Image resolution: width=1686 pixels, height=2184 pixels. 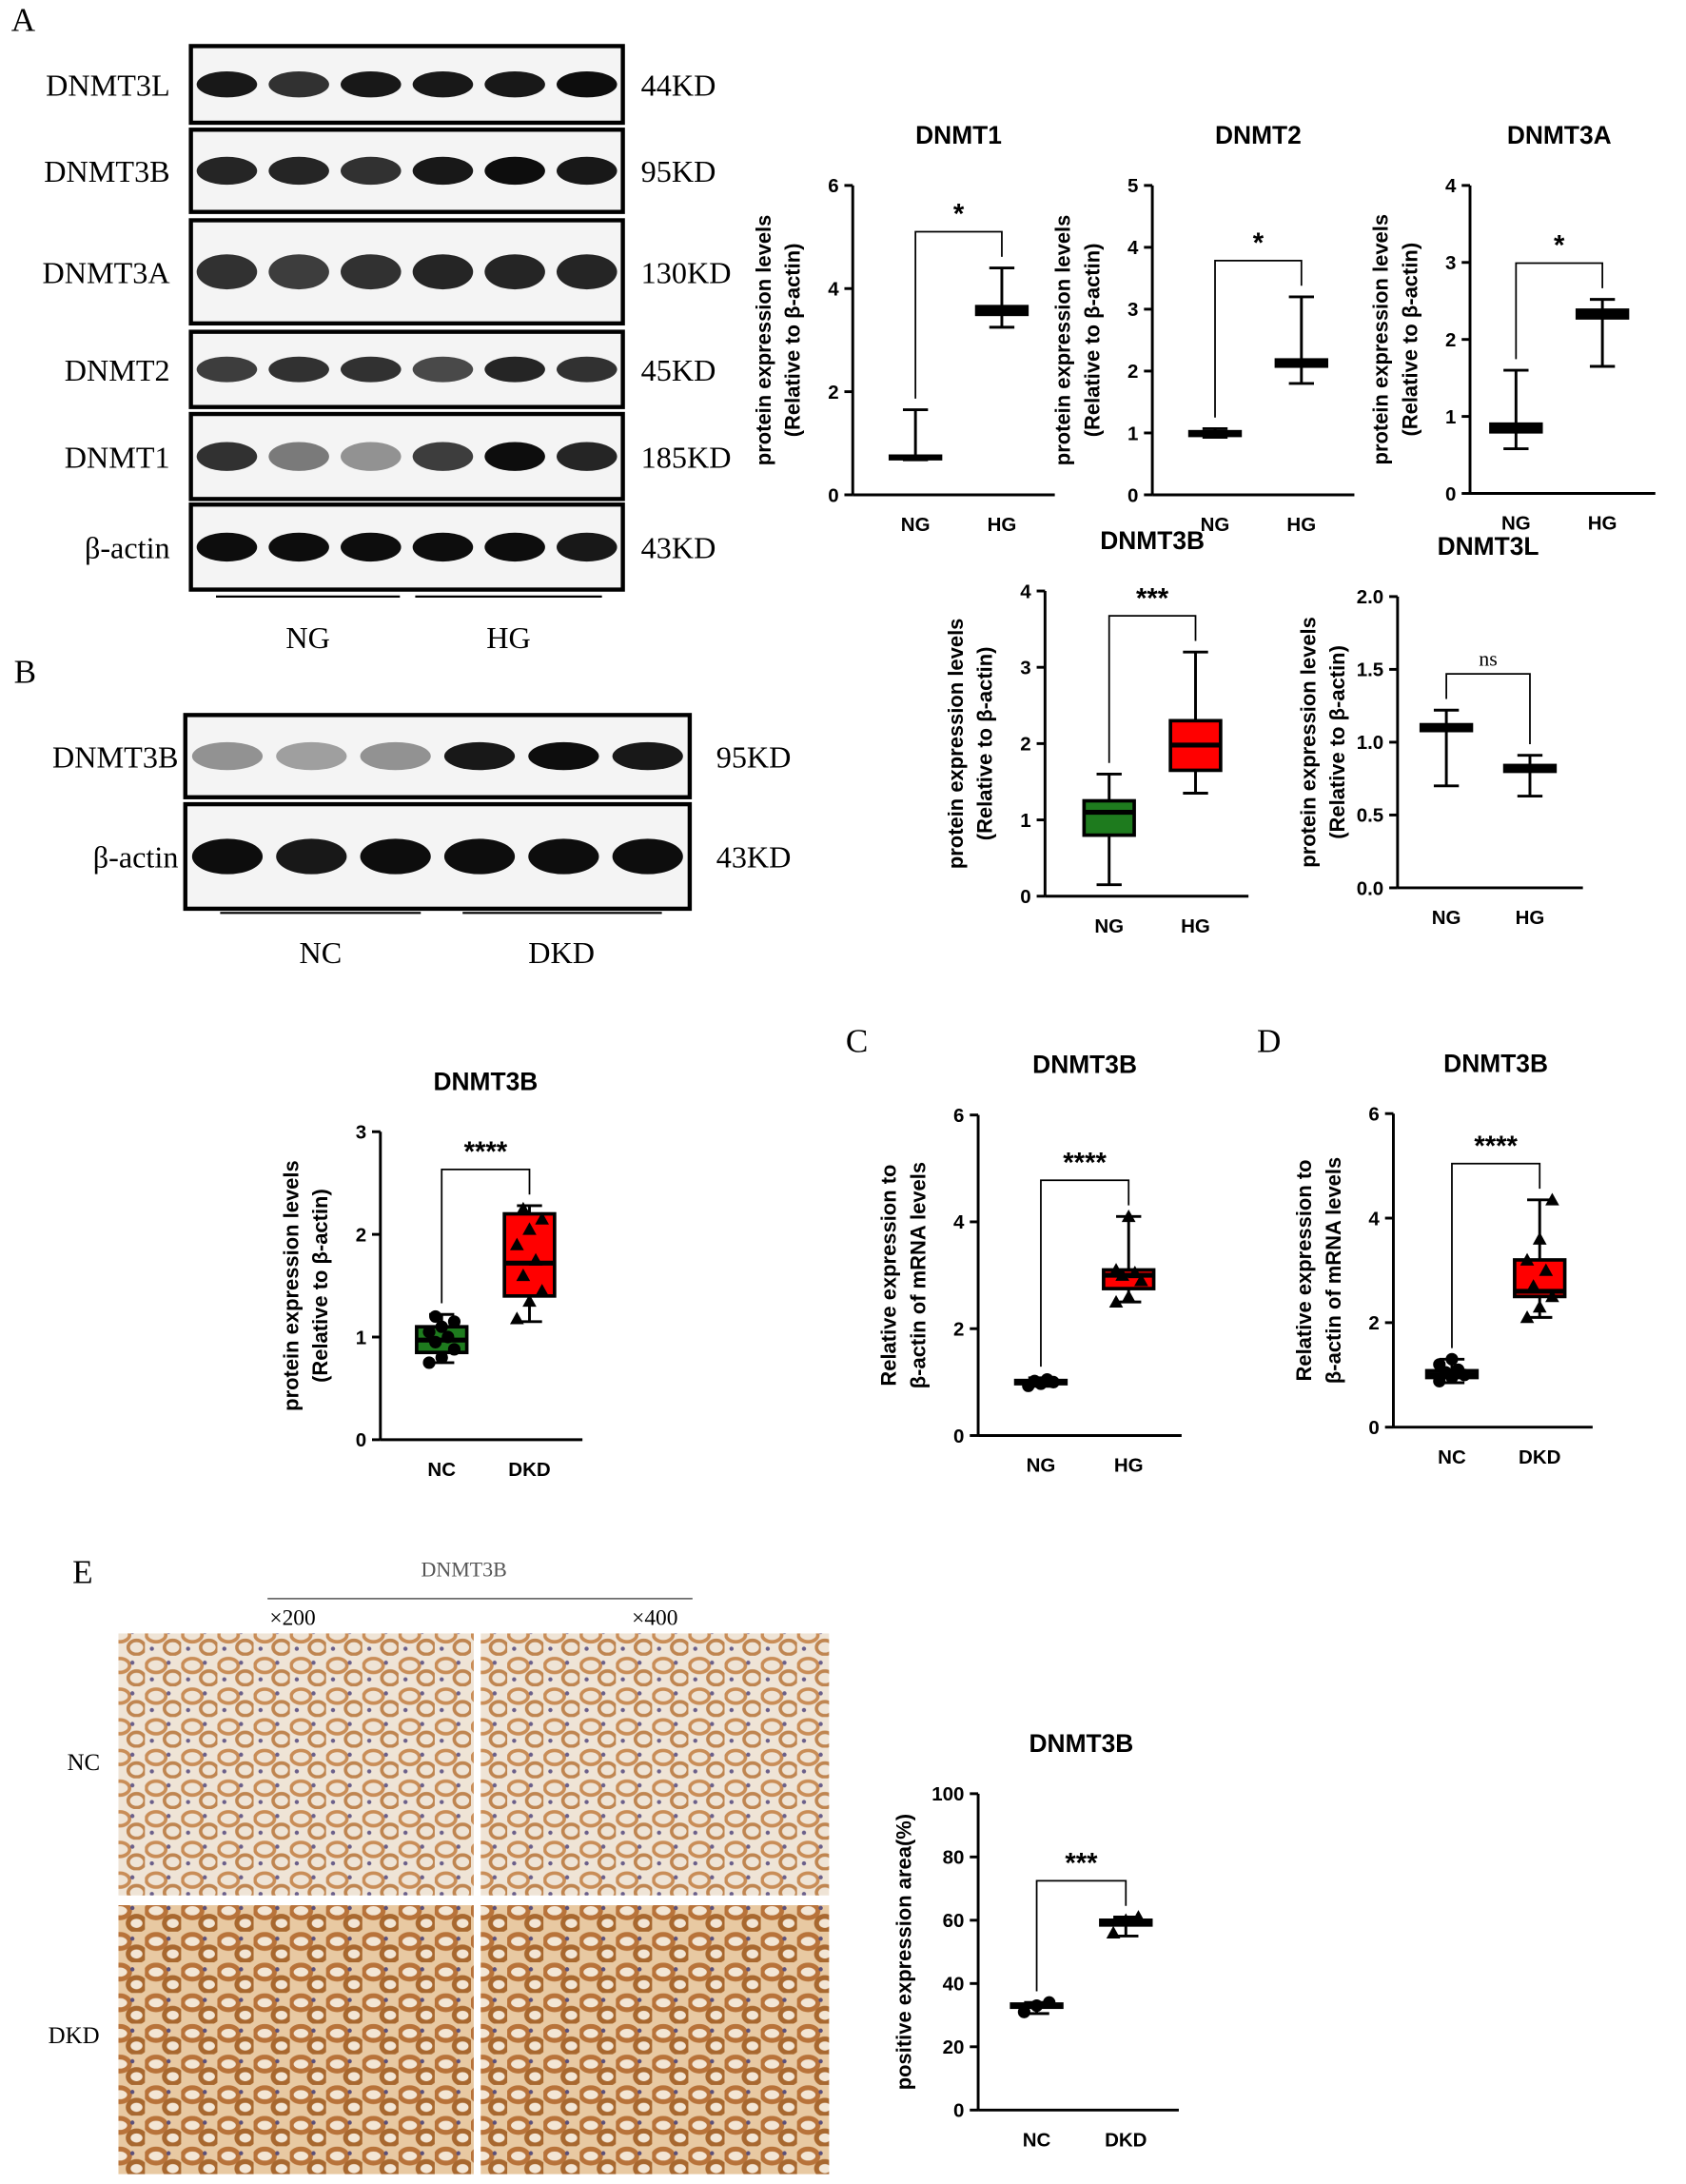 I want to click on group-label: HG, so click(x=508, y=637).